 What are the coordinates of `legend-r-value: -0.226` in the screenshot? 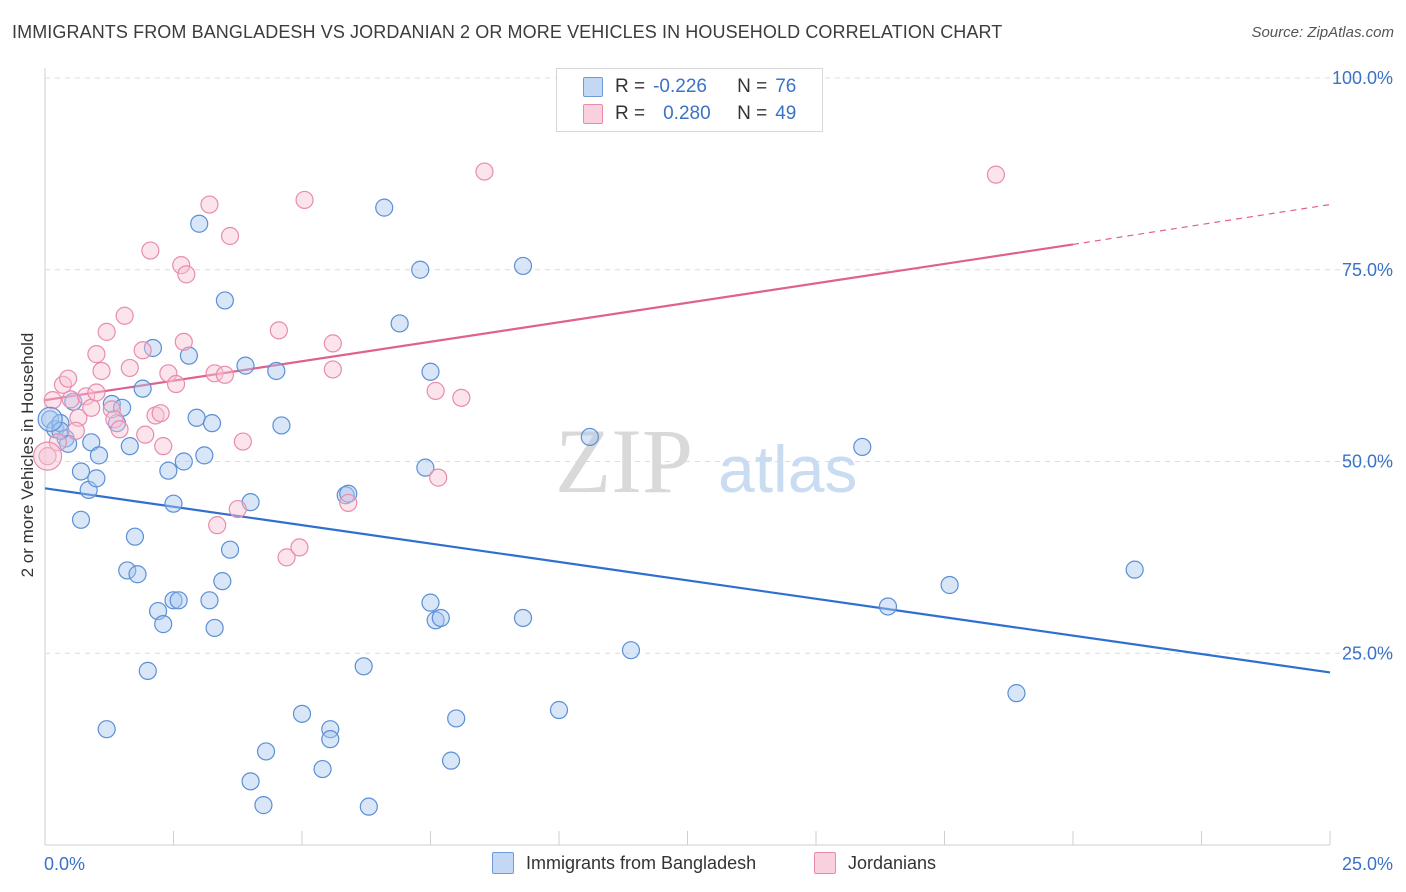 It's located at (680, 86).